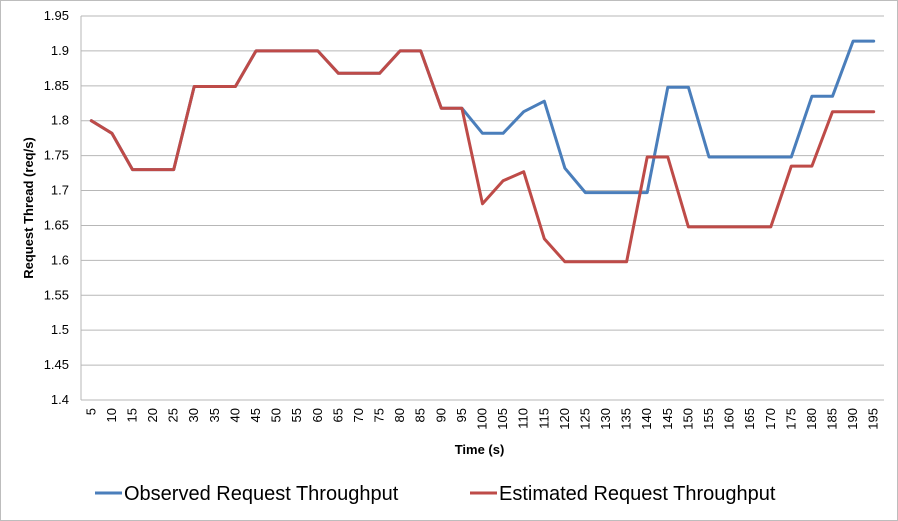 The width and height of the screenshot is (898, 521). I want to click on y-tick-label: 1.4, so click(60, 399).